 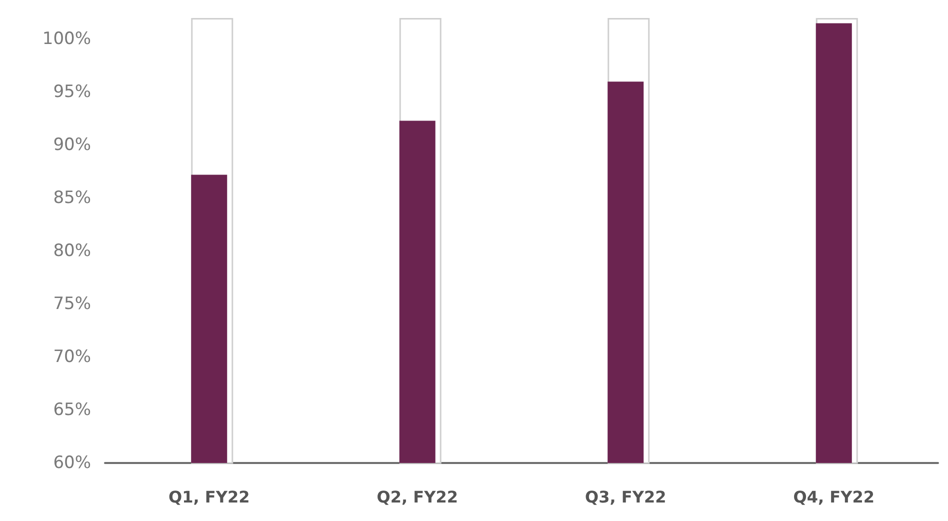 What do you see at coordinates (833, 497) in the screenshot?
I see `x-tick-label: Q4, FY22` at bounding box center [833, 497].